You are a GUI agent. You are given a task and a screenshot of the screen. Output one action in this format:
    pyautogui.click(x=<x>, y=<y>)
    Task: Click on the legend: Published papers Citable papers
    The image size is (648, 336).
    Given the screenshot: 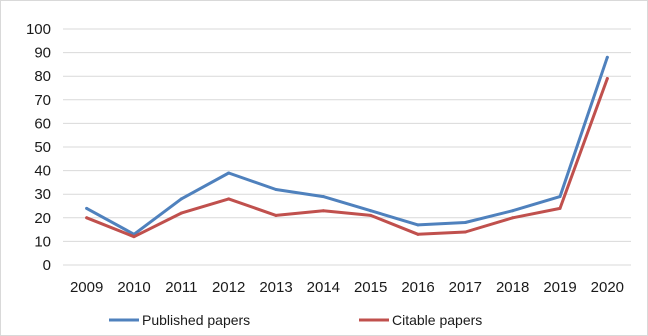 What is the action you would take?
    pyautogui.click(x=295, y=320)
    